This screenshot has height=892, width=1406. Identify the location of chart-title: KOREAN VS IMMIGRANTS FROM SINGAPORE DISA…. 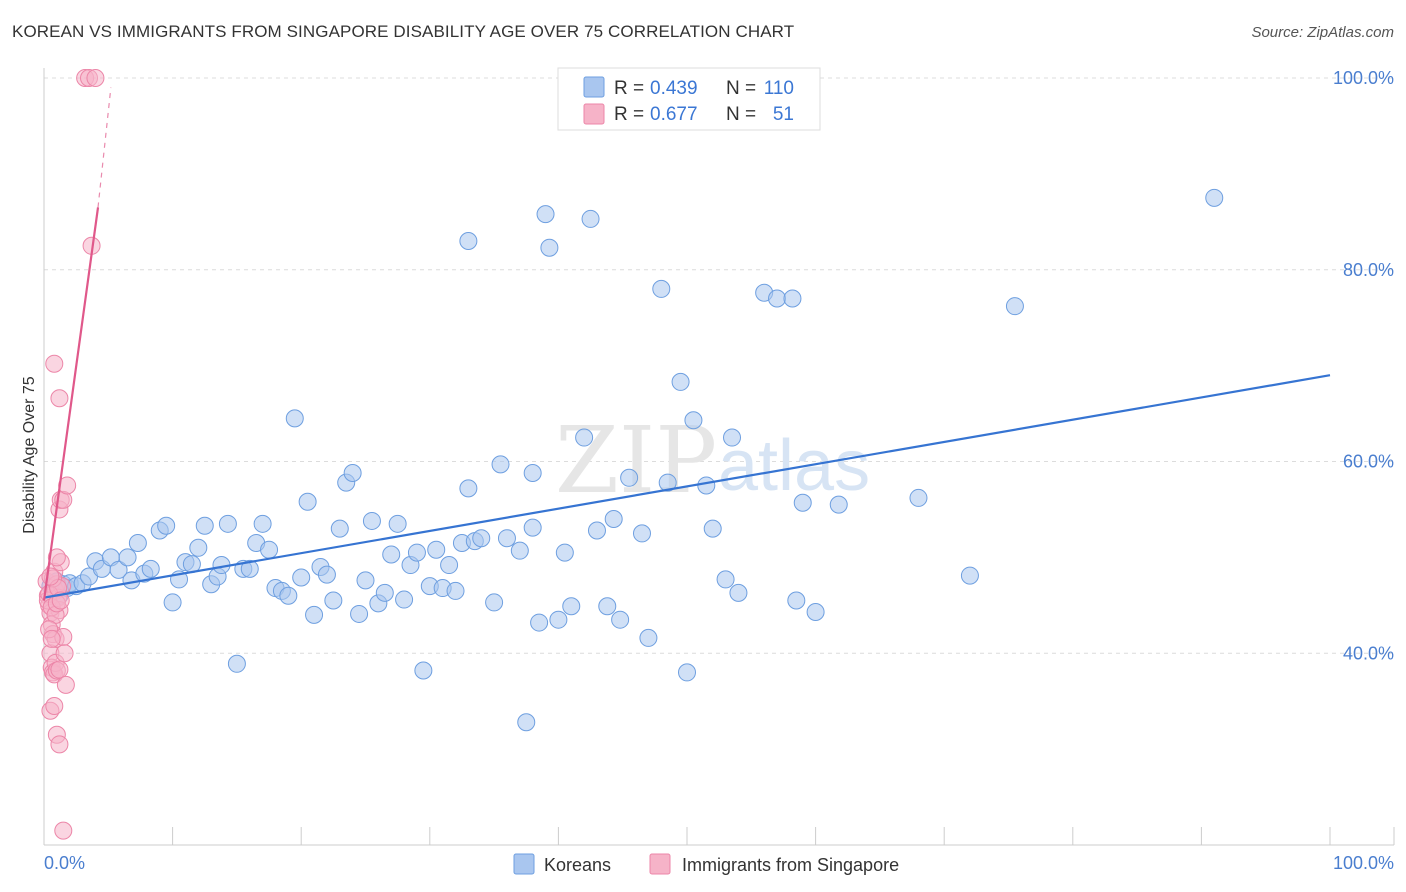
(403, 31).